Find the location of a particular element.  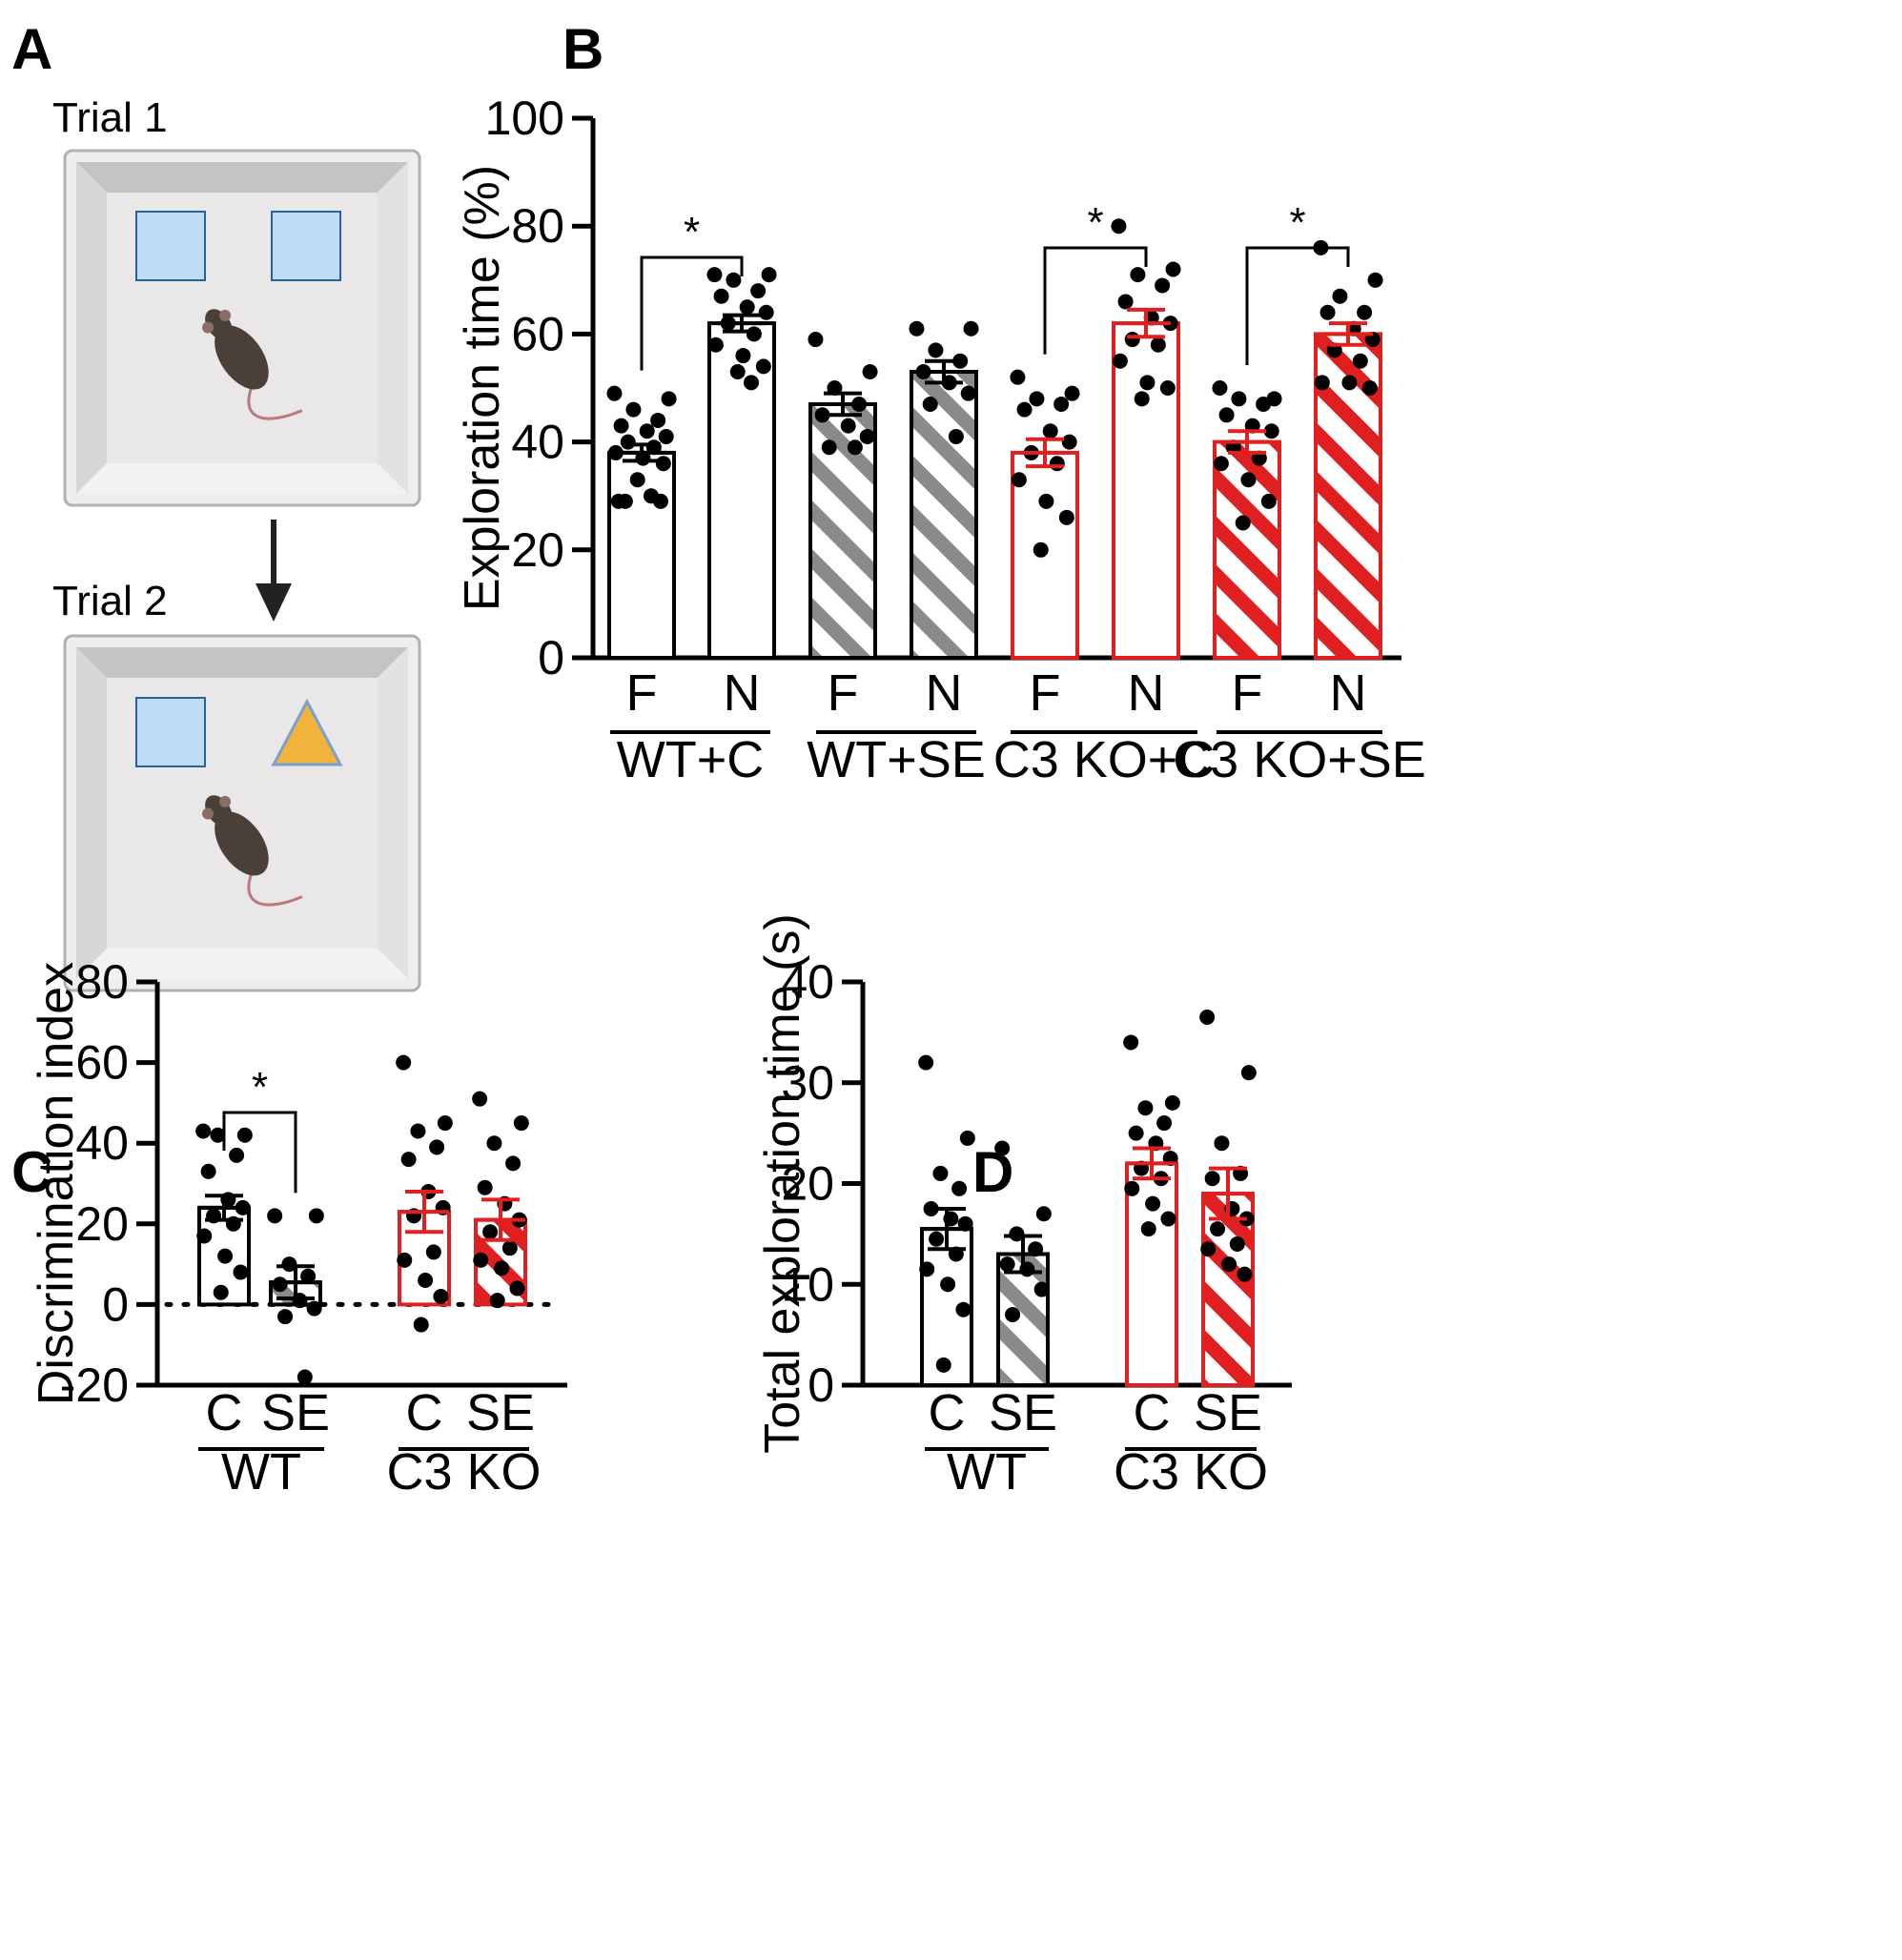

mouse-icon is located at coordinates (252, 364).